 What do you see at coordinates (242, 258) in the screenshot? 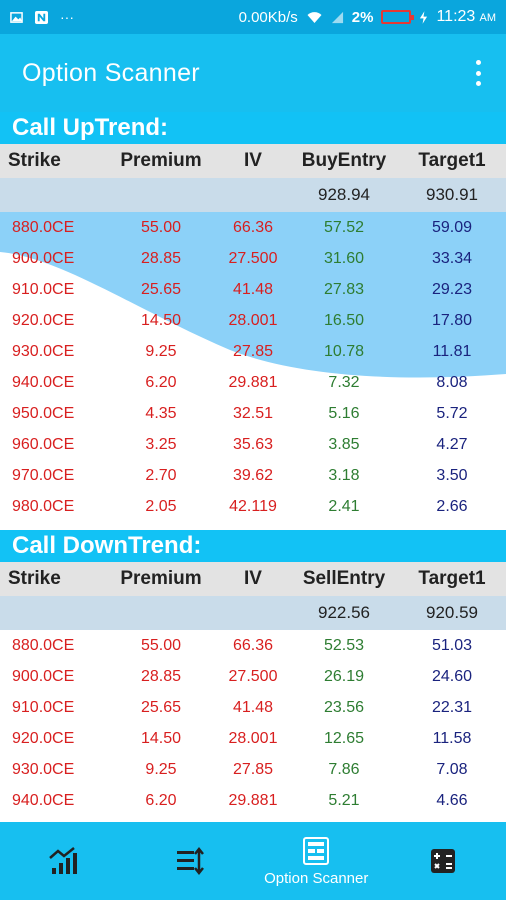
I see `table-row: 900.0CE 28.85 27.500 31.60 33.34` at bounding box center [242, 258].